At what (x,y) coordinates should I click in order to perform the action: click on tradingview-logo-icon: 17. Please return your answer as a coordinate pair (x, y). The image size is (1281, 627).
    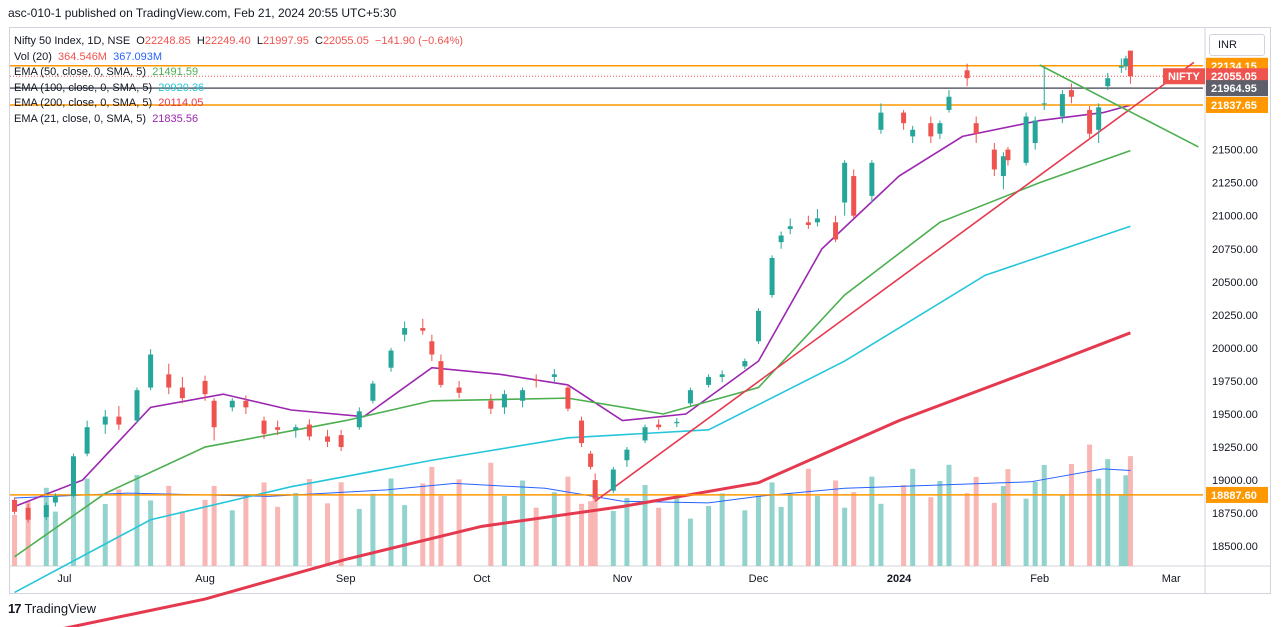
    Looking at the image, I should click on (15, 608).